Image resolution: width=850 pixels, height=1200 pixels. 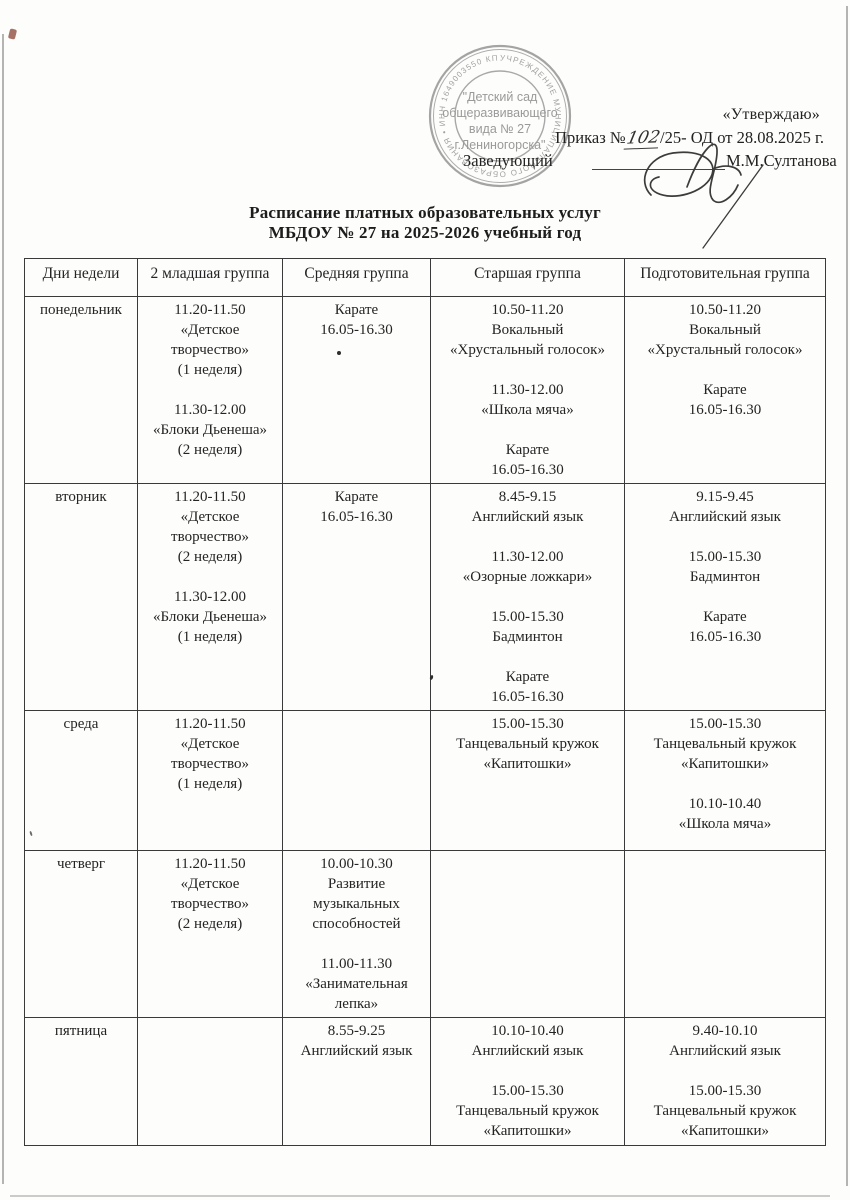 I want to click on scan-speck, so click(x=12, y=34).